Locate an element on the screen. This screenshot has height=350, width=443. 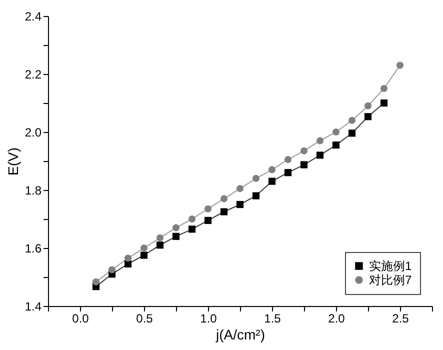
x-tick-label: 1.0 is located at coordinates (209, 319).